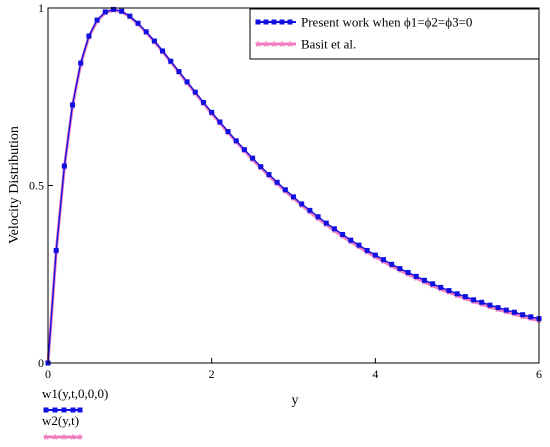 The width and height of the screenshot is (550, 447). I want to click on y-tick-label: 0, so click(41, 363).